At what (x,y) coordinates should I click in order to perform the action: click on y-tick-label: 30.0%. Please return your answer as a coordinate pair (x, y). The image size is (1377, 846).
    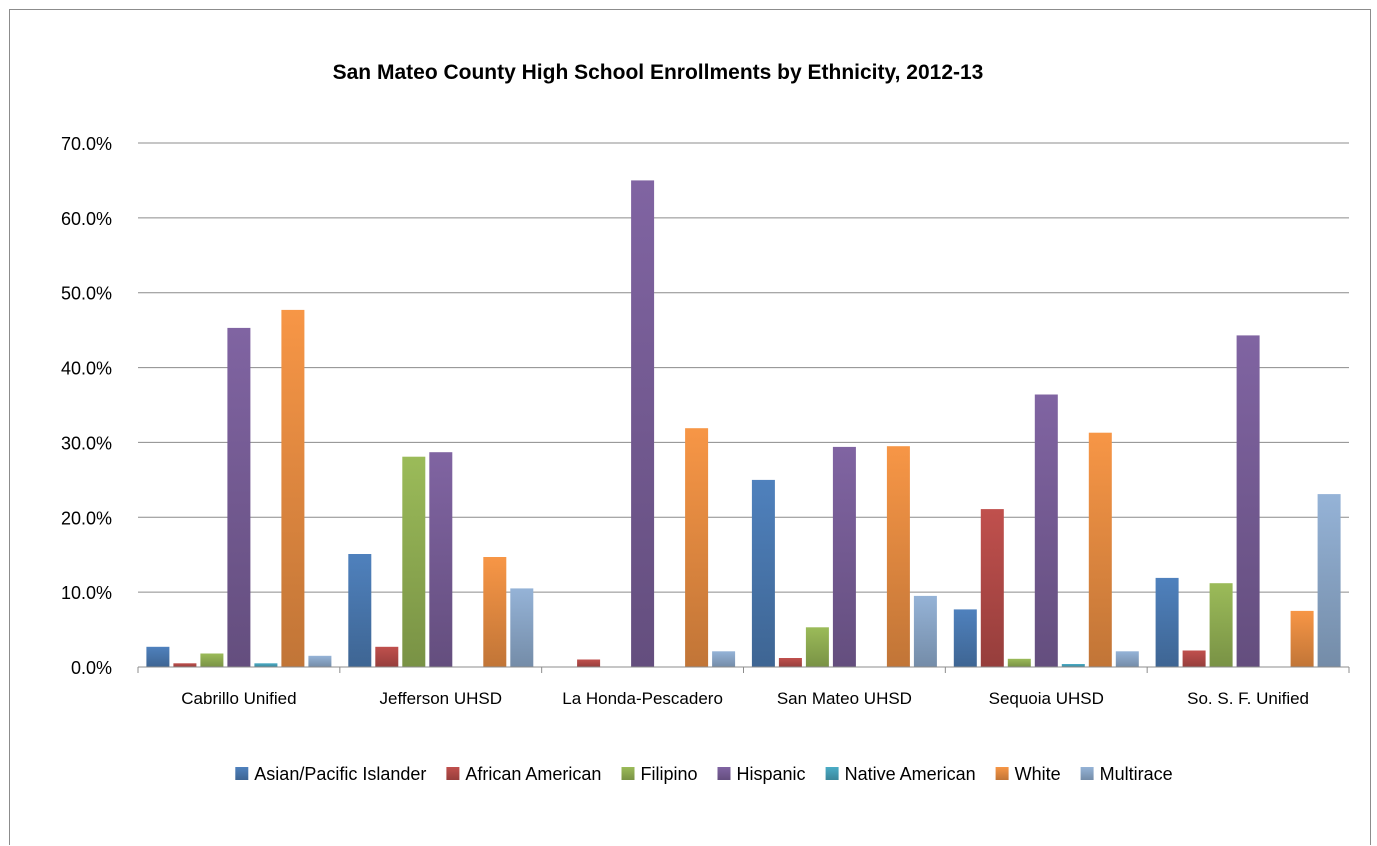
    Looking at the image, I should click on (86, 443).